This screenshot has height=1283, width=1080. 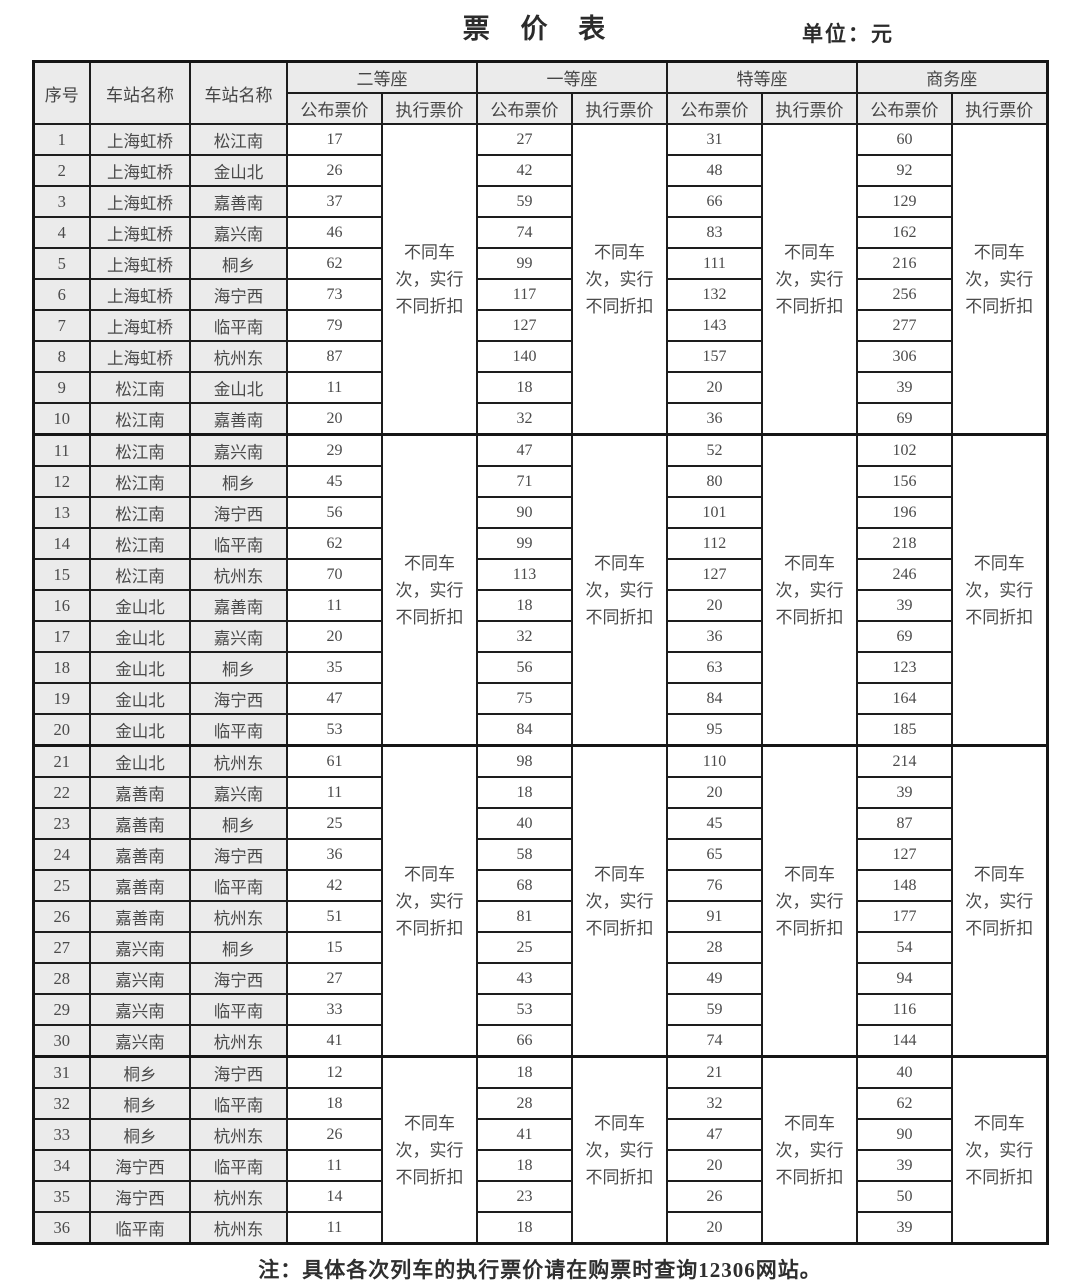 What do you see at coordinates (238, 481) in the screenshot?
I see `station-to-cell: 桐乡` at bounding box center [238, 481].